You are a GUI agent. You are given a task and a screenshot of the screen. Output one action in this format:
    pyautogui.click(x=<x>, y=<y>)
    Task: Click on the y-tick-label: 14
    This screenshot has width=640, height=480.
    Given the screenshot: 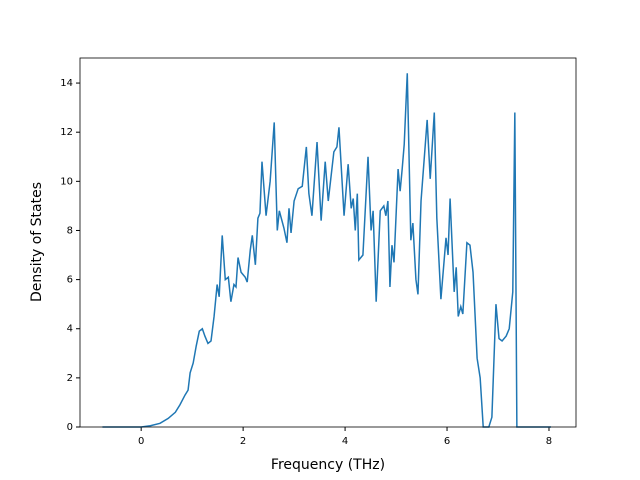 What is the action you would take?
    pyautogui.click(x=66, y=83)
    